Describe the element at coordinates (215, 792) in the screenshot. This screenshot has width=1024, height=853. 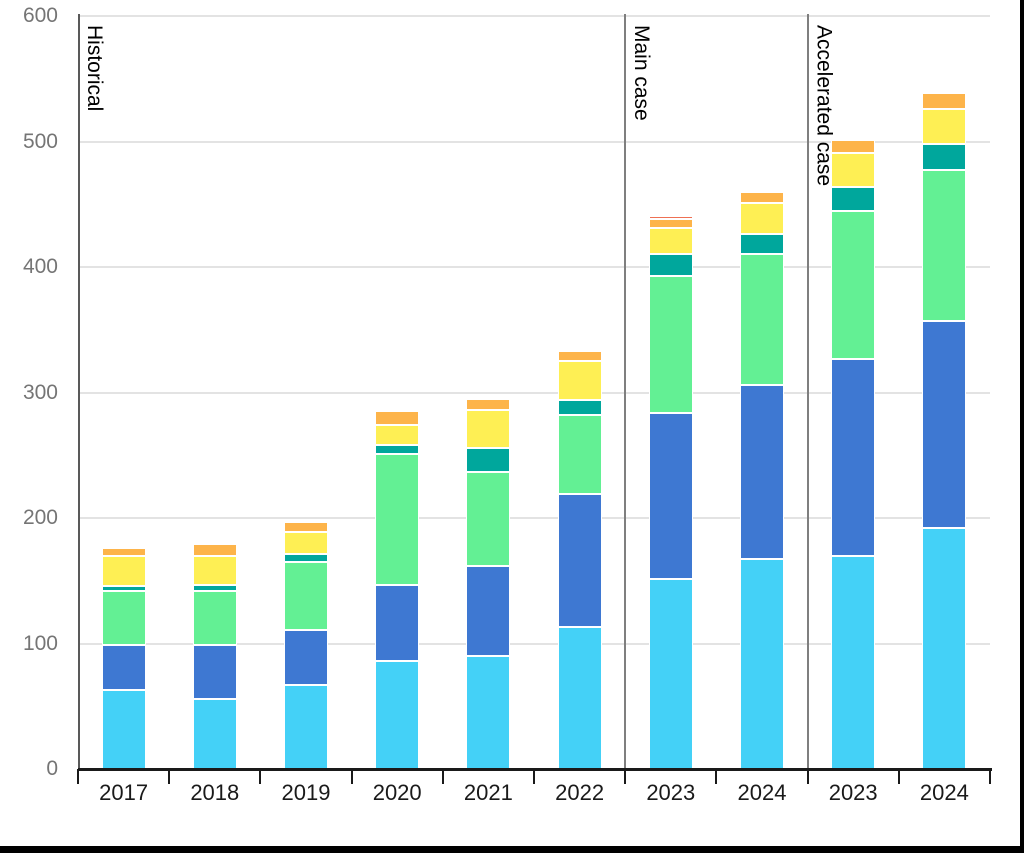
I see `x-tick-label: 2018` at that location.